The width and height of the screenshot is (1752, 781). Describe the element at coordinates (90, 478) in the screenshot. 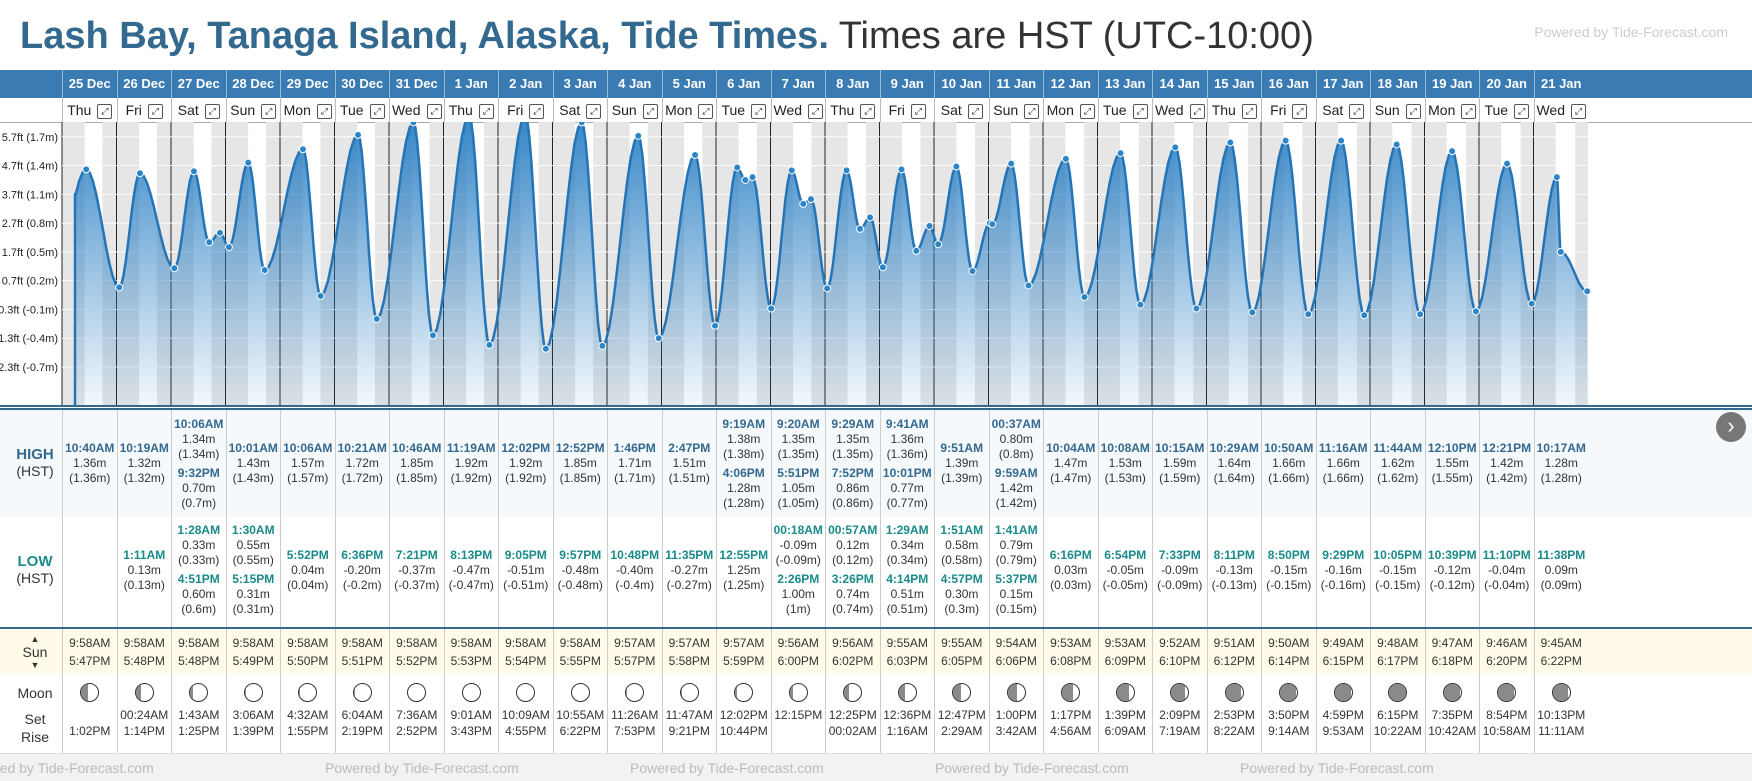

I see `high-height-paren: (1.36m)` at that location.